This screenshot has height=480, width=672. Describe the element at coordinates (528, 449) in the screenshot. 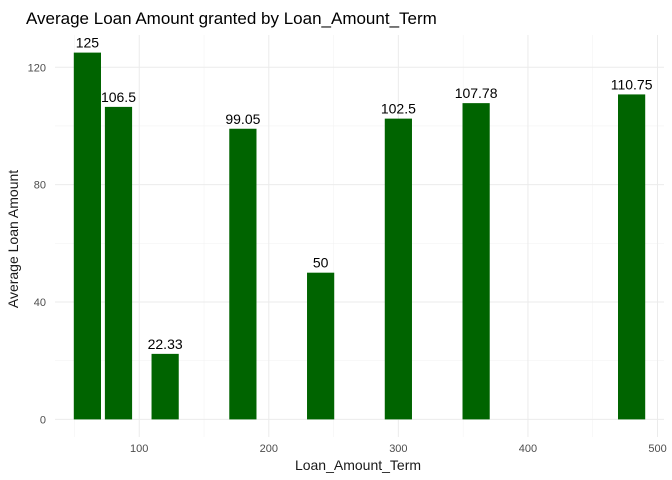

I see `x-tick-label: 400` at that location.